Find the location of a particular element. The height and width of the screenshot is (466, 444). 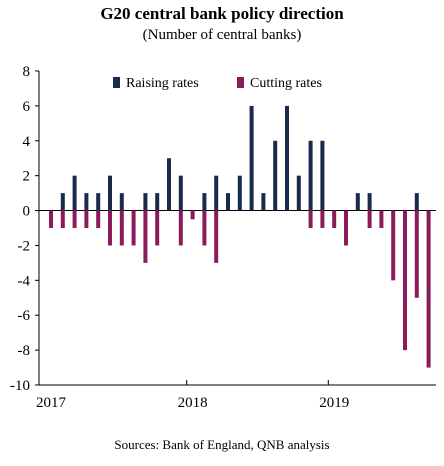

legend-swatch-raising is located at coordinates (116, 82).